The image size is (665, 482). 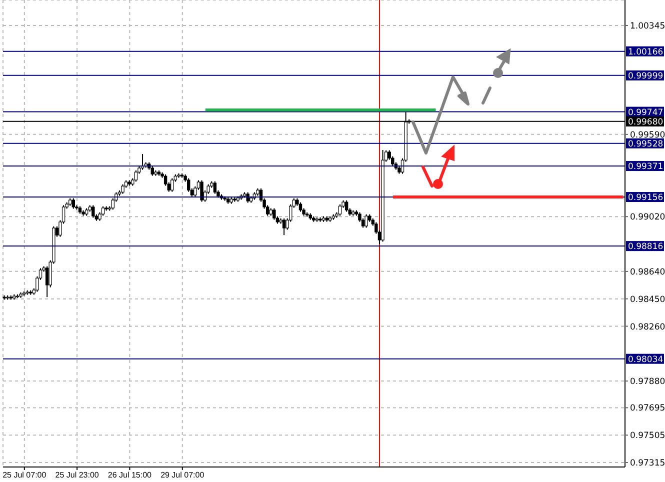 I want to click on y-tick-label: 0.98260, so click(x=647, y=327).